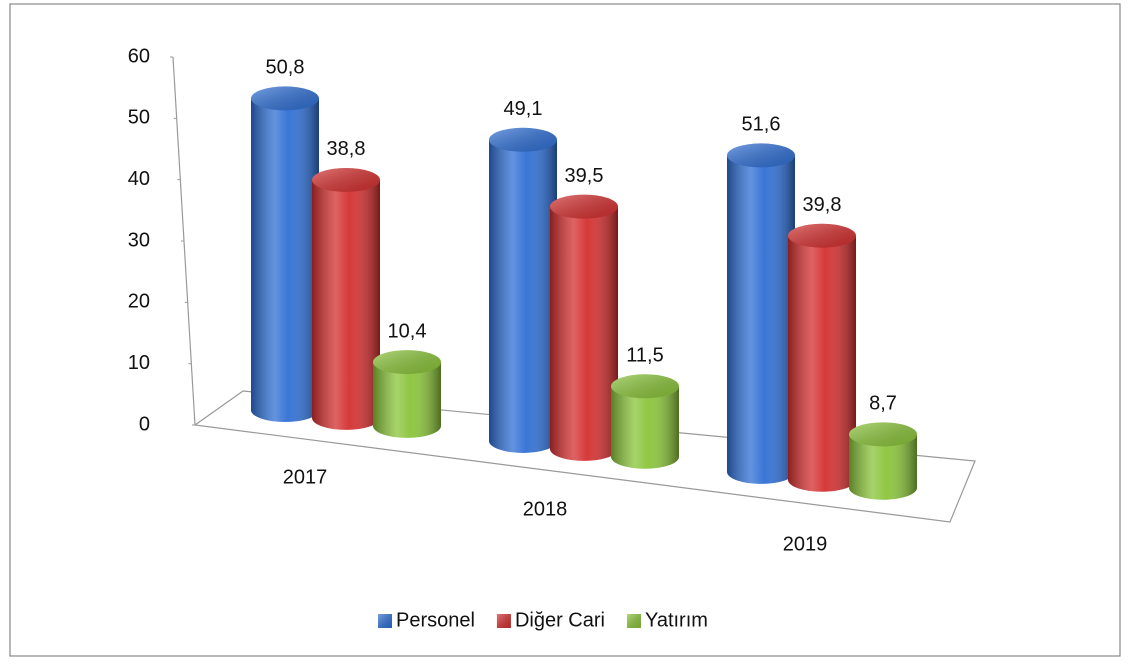  What do you see at coordinates (584, 176) in the screenshot?
I see `data-label: 39,5` at bounding box center [584, 176].